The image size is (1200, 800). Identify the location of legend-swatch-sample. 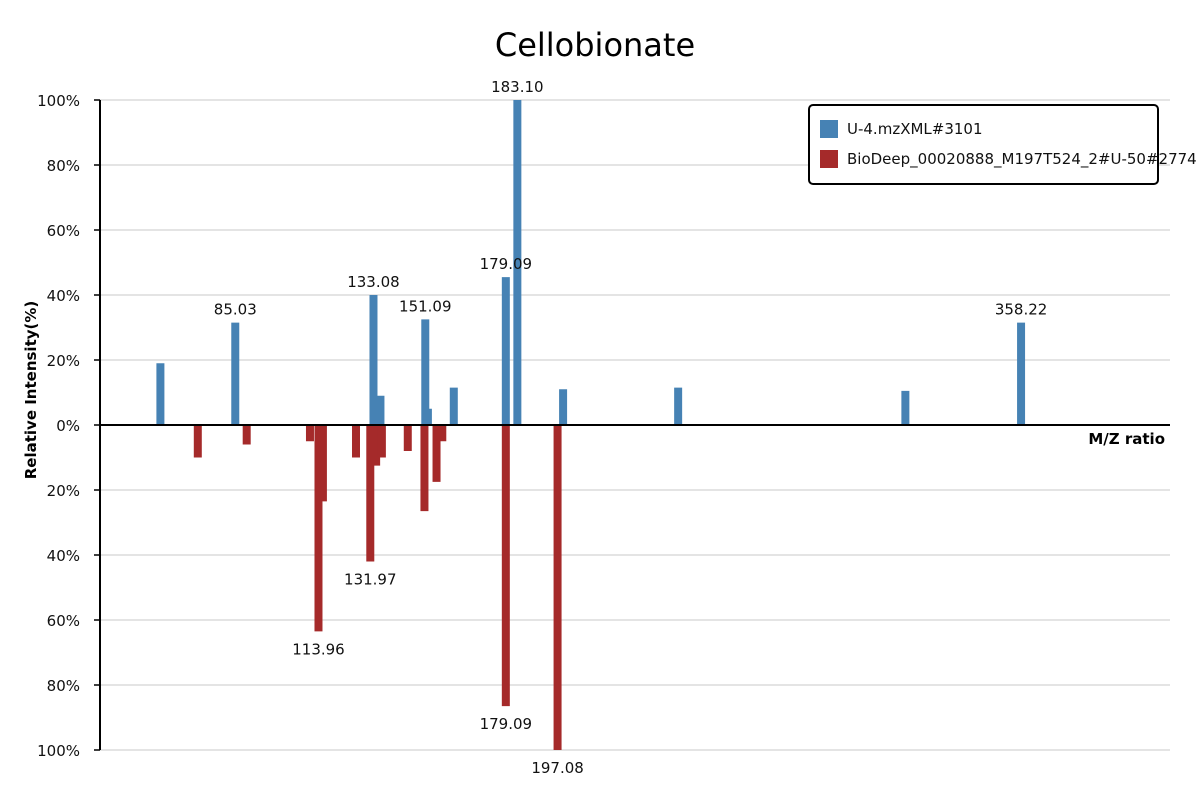
(829, 129).